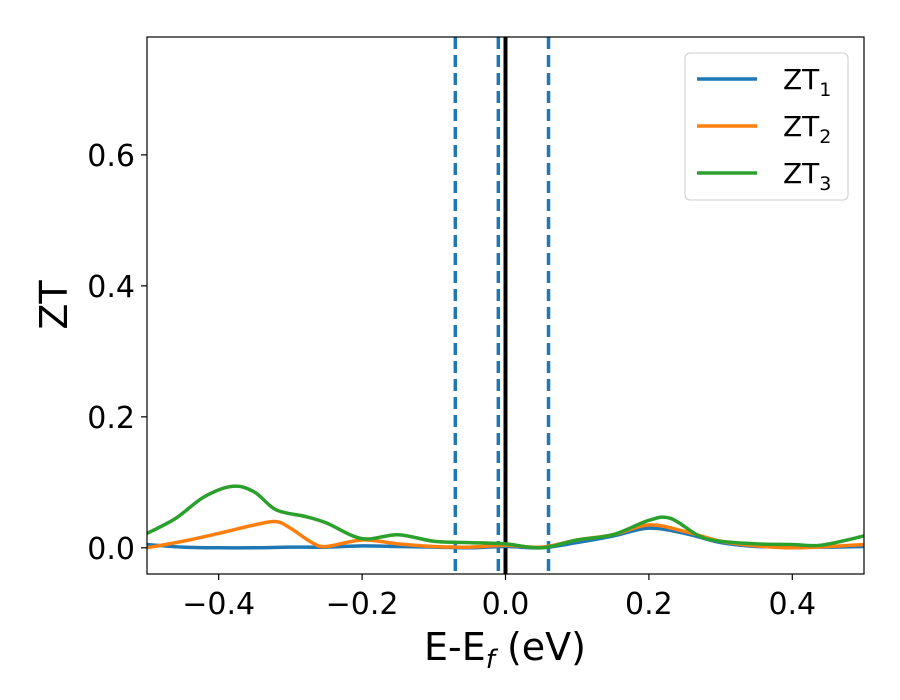 The height and width of the screenshot is (700, 900). What do you see at coordinates (54, 305) in the screenshot?
I see `y-axis-label: ZT` at bounding box center [54, 305].